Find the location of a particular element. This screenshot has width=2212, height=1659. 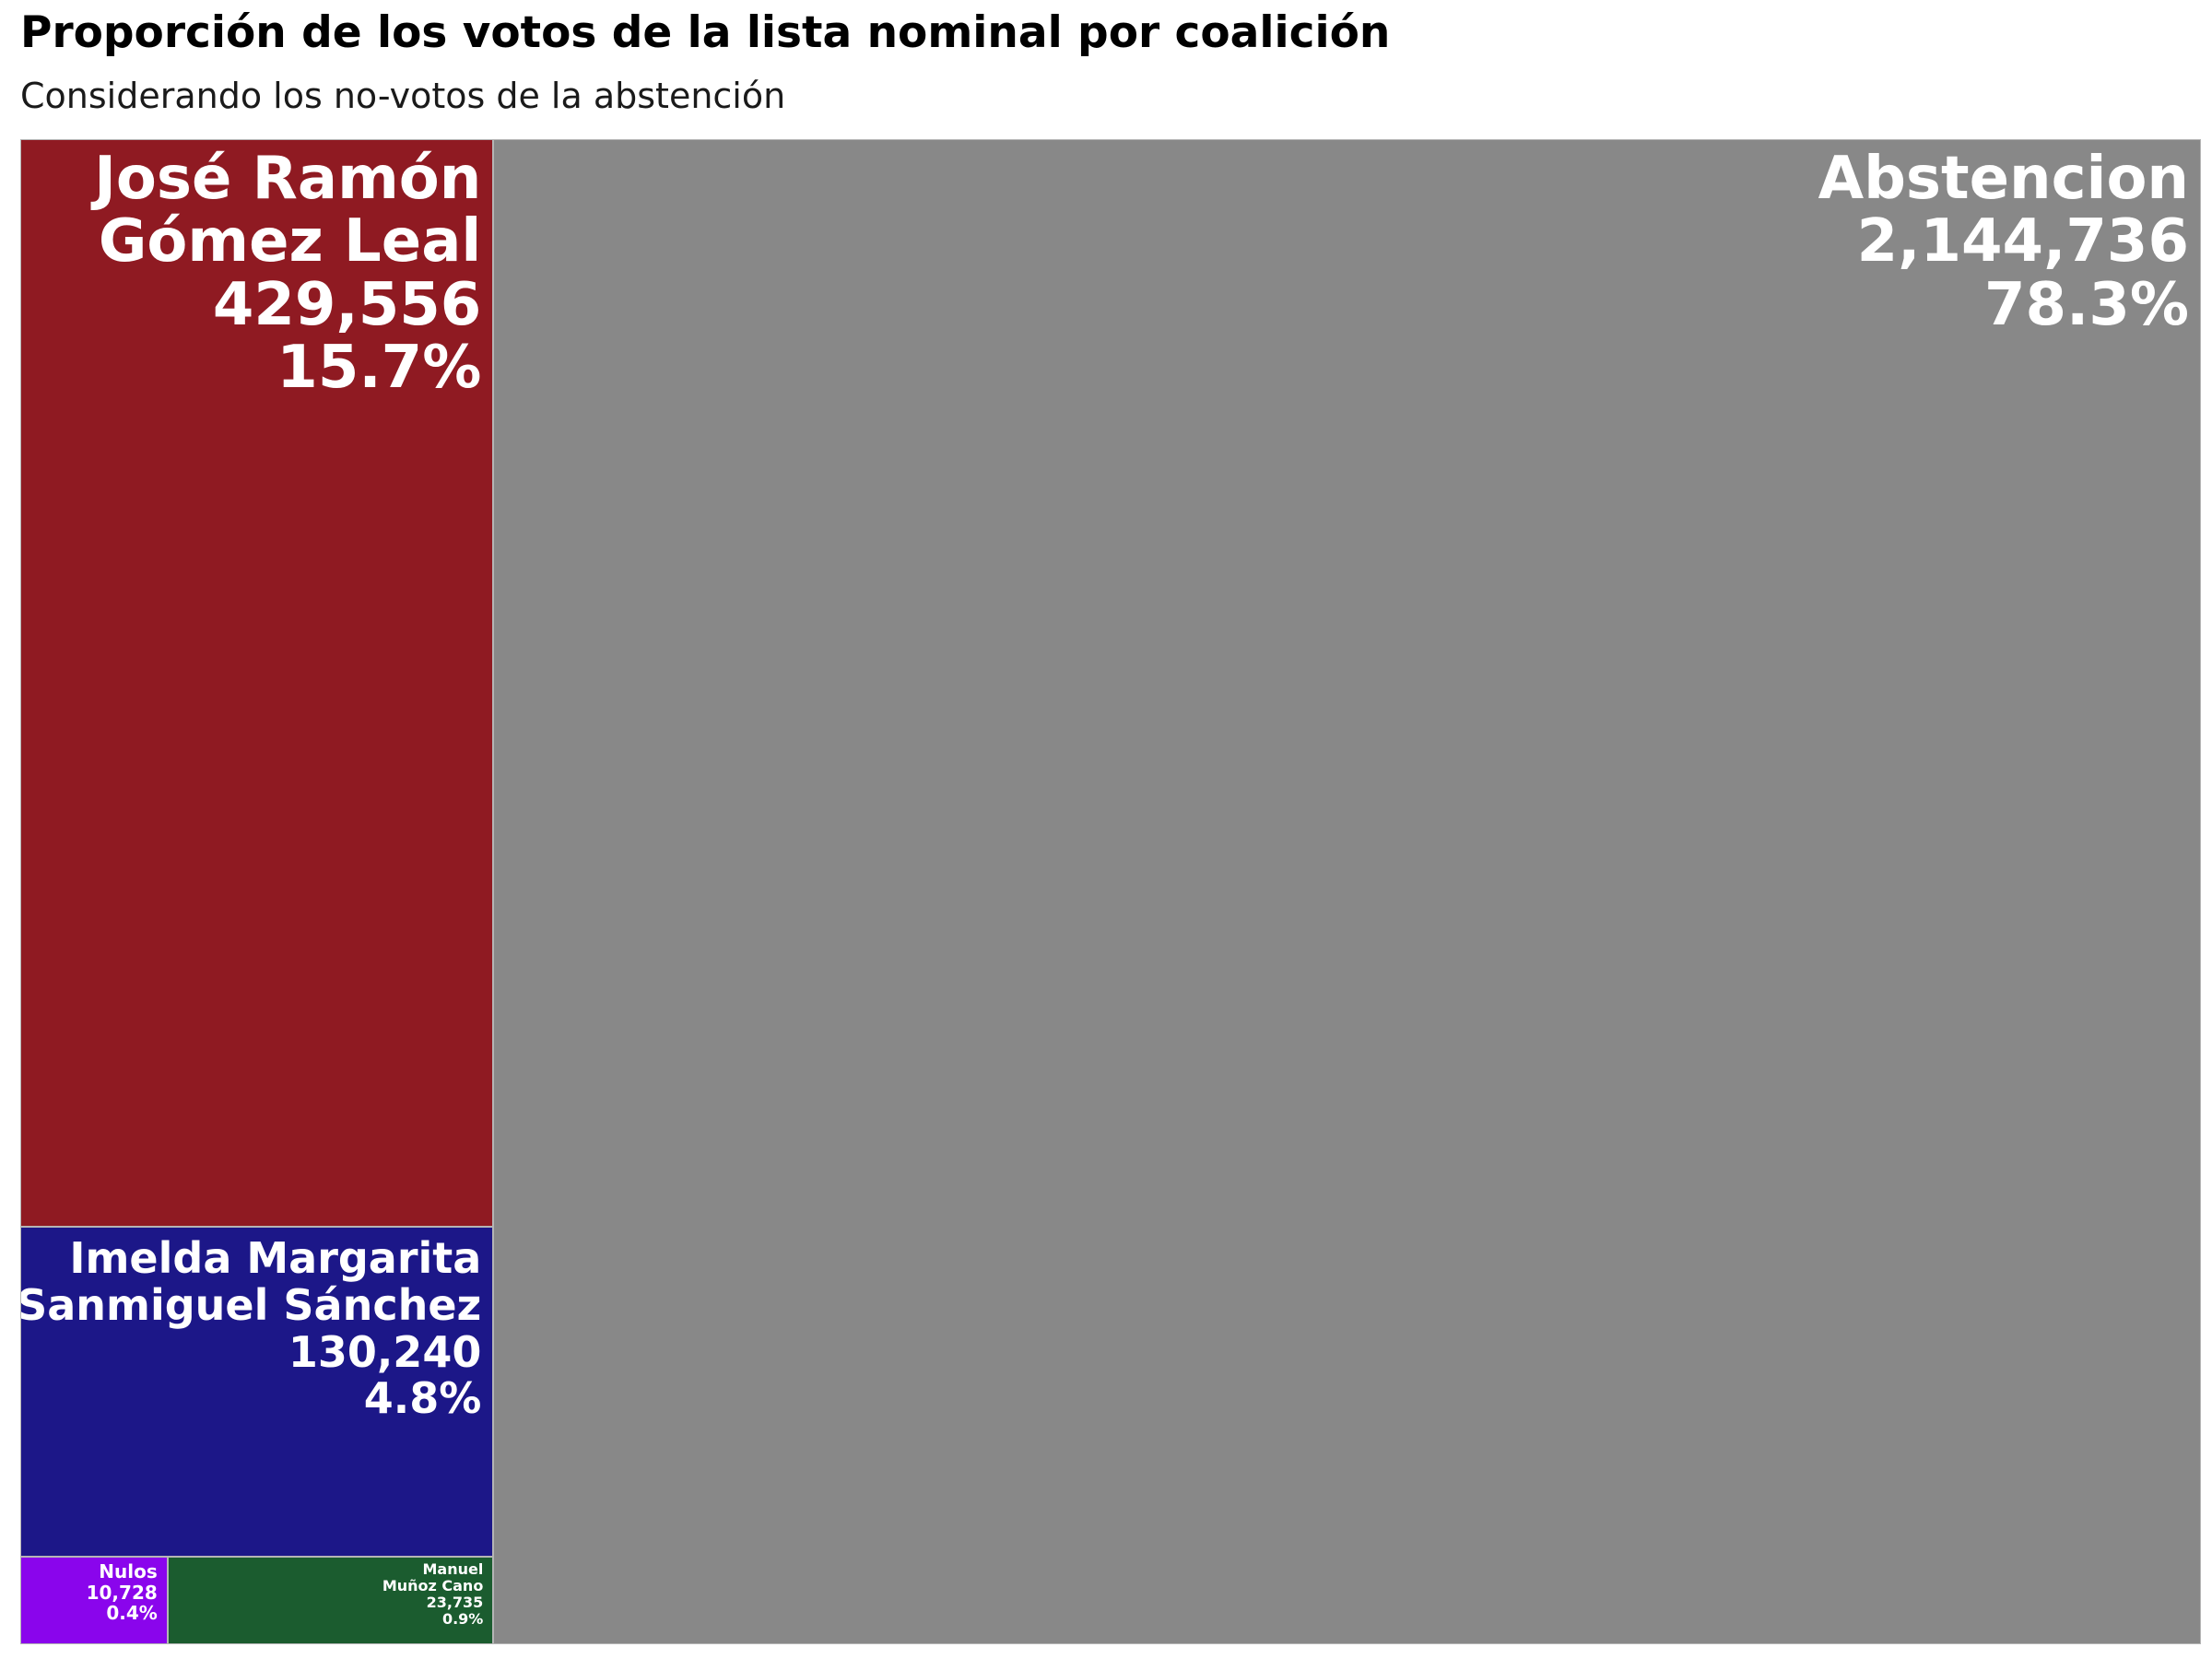

tile-value: 2,144,736 is located at coordinates (2022, 241).